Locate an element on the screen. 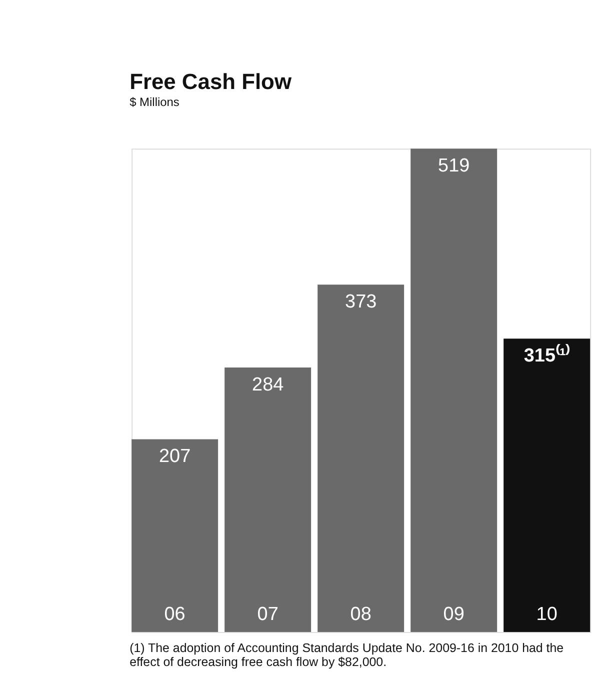  x-tick-label: 09 is located at coordinates (453, 615).